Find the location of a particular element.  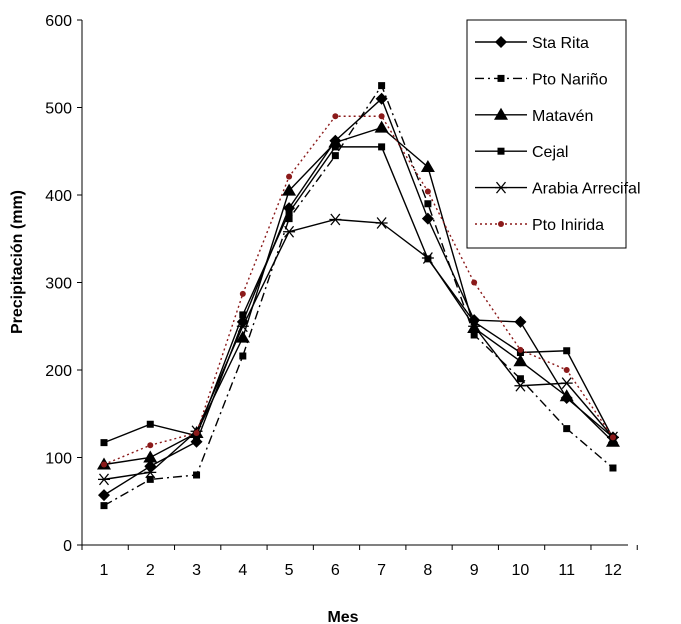

y-tick-label: 200 is located at coordinates (58, 371).